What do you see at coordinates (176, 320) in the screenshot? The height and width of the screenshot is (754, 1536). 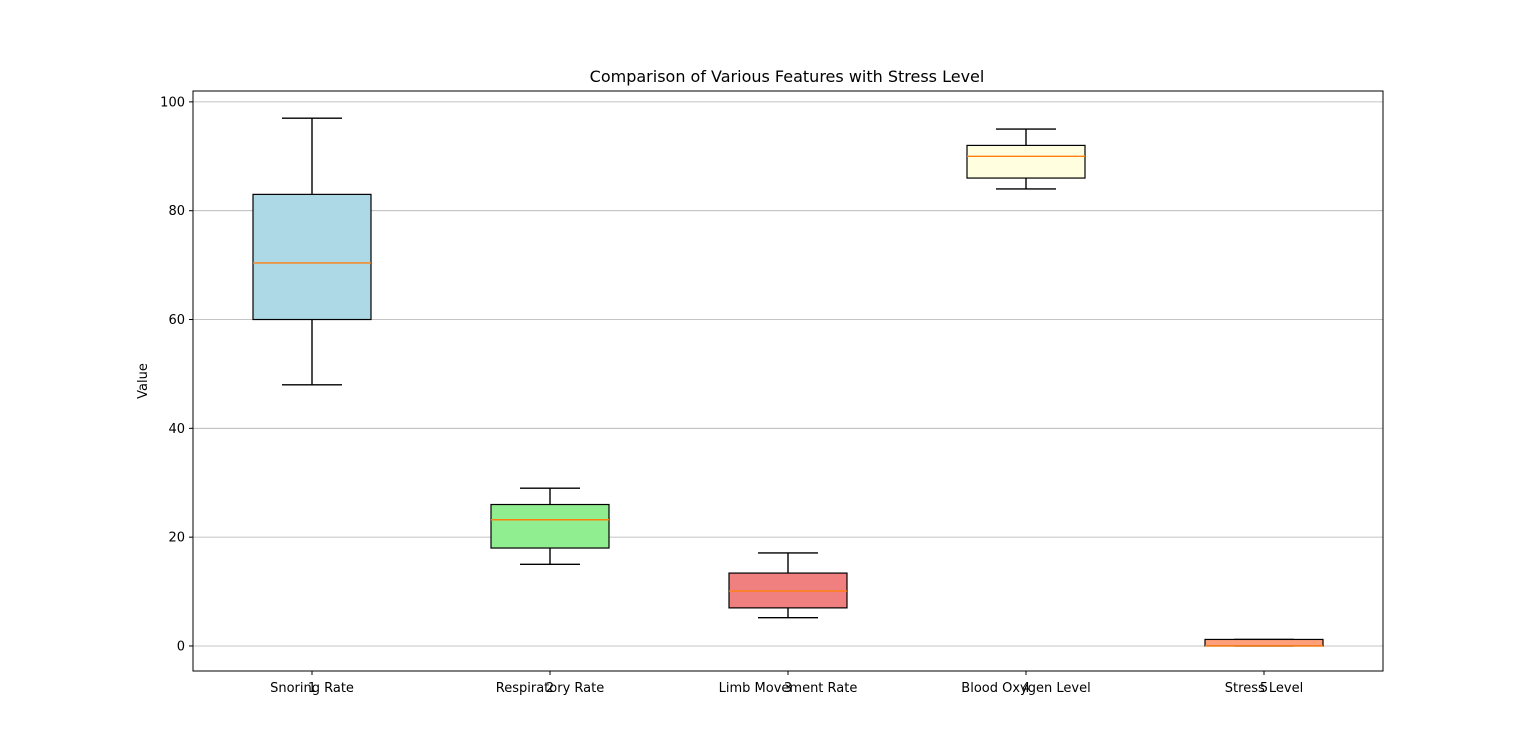 I see `y-tick-label: 60` at bounding box center [176, 320].